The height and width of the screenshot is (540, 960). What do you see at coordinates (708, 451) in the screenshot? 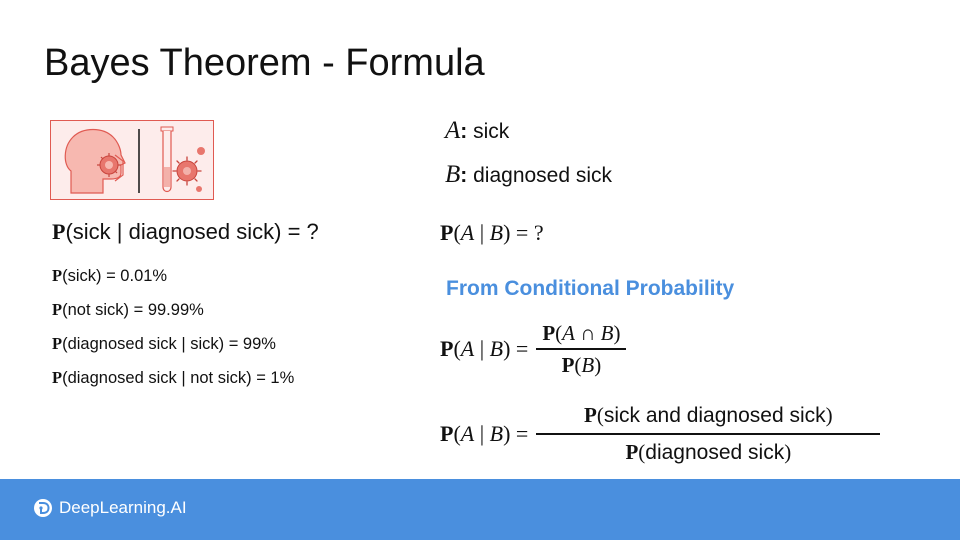
I see `denominator: P(diagnosed sick)` at bounding box center [708, 451].